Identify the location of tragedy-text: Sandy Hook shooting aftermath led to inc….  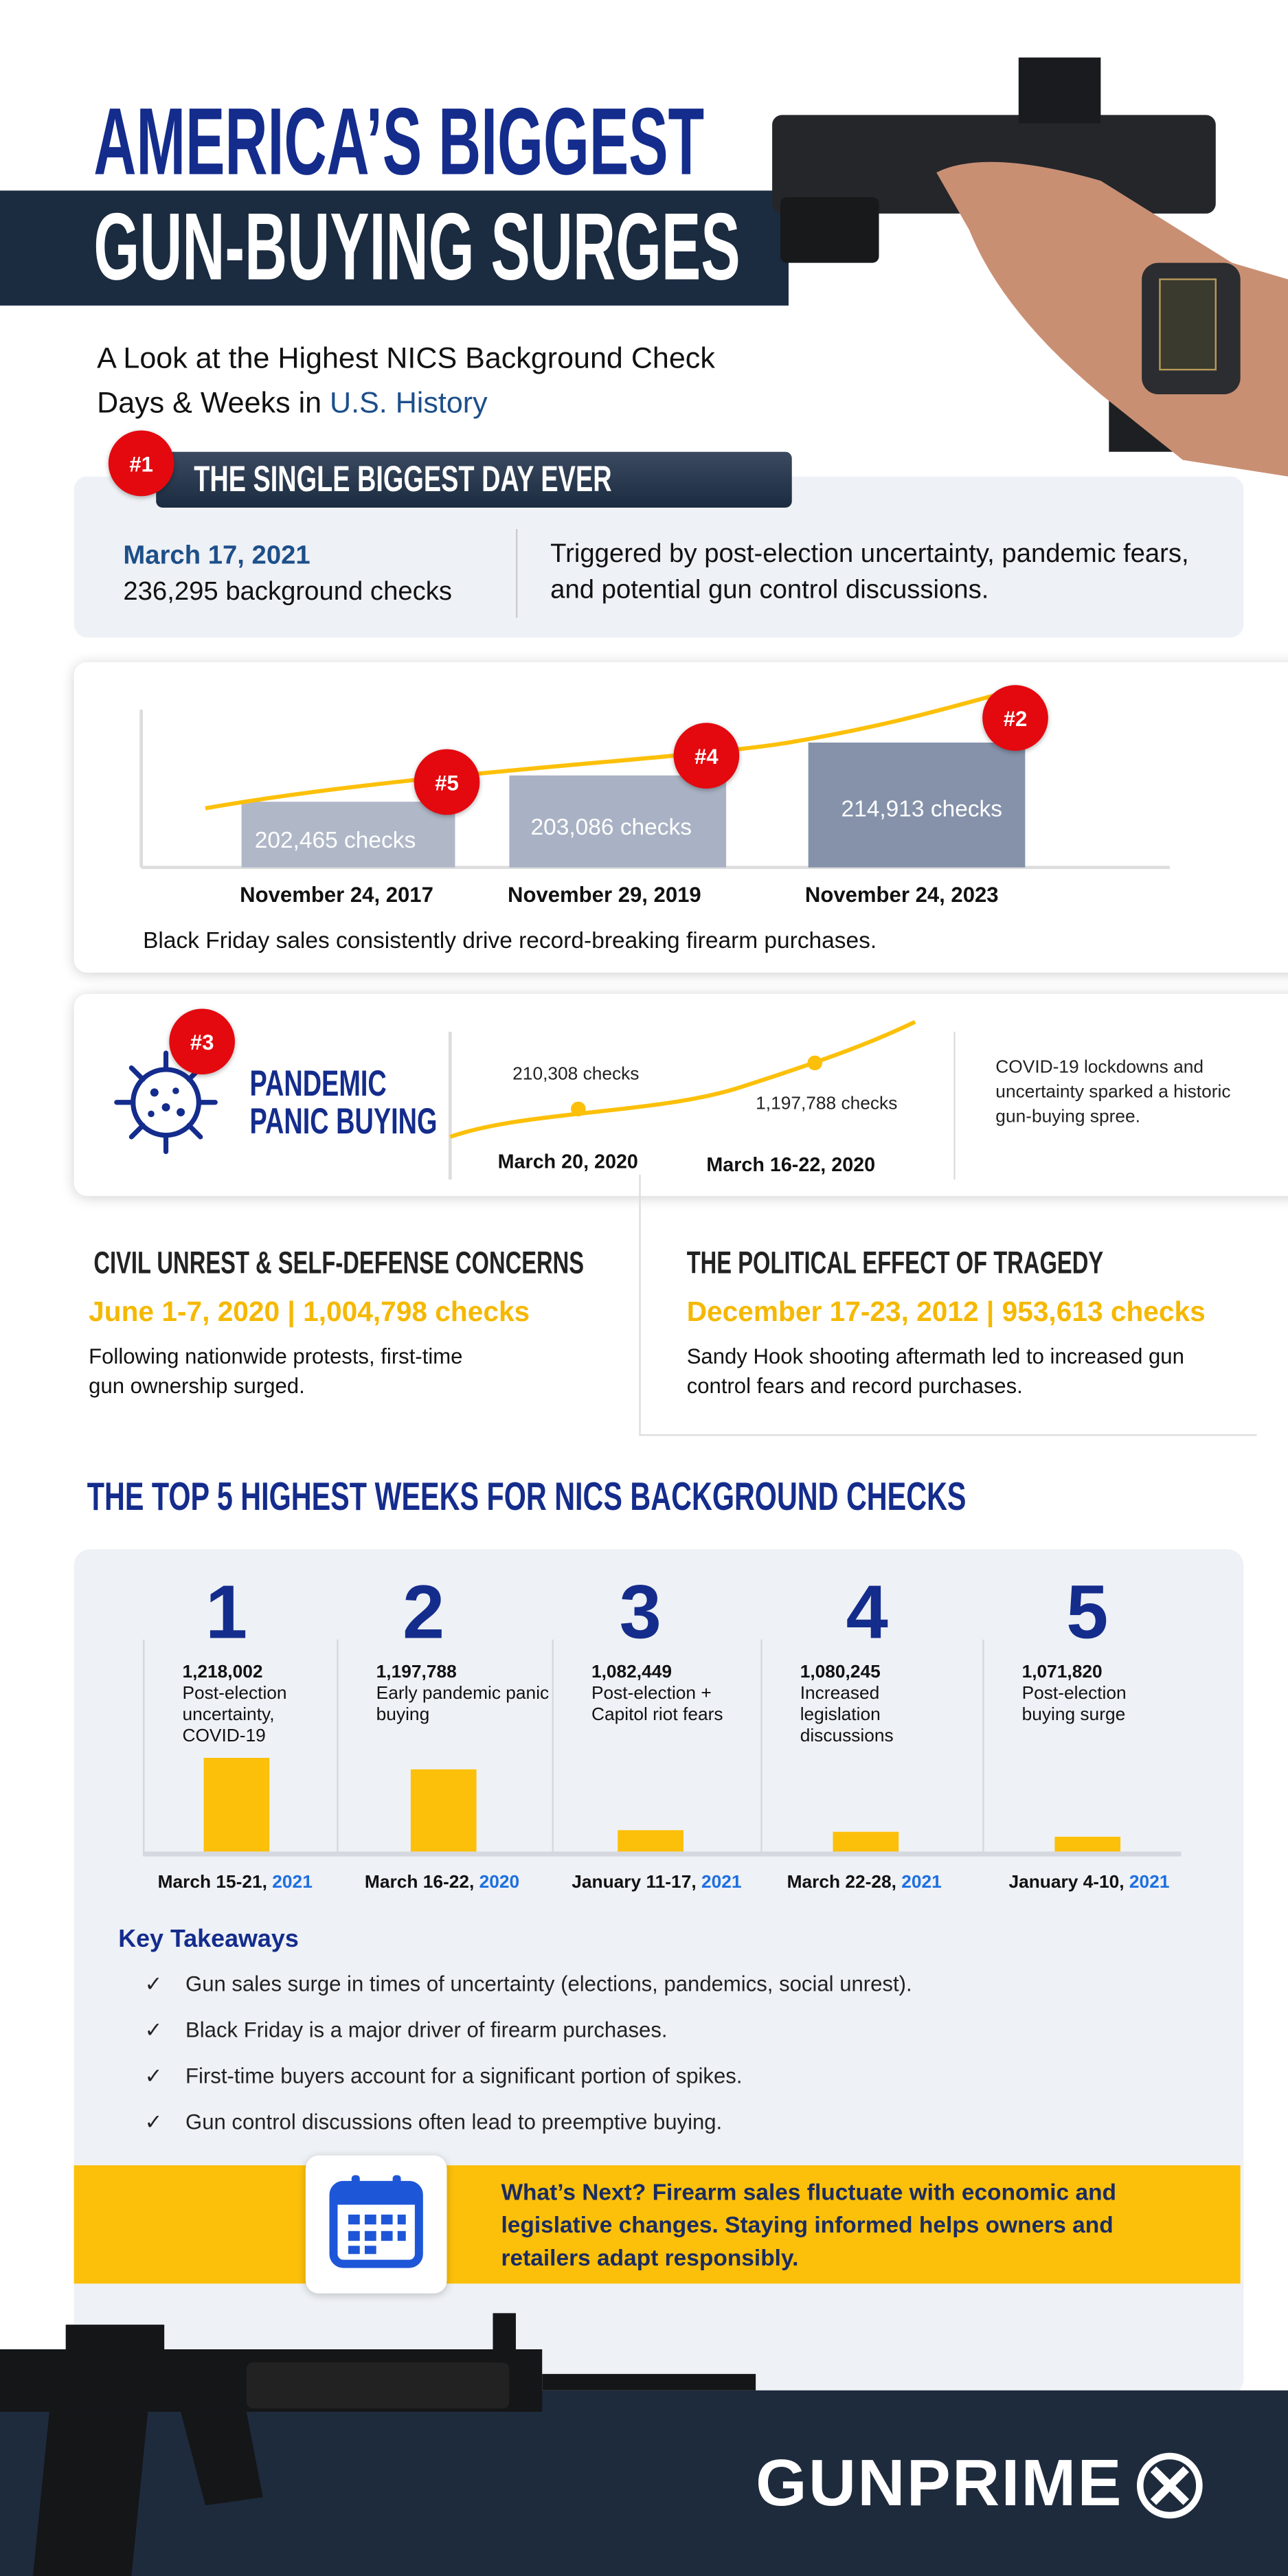
(935, 1371).